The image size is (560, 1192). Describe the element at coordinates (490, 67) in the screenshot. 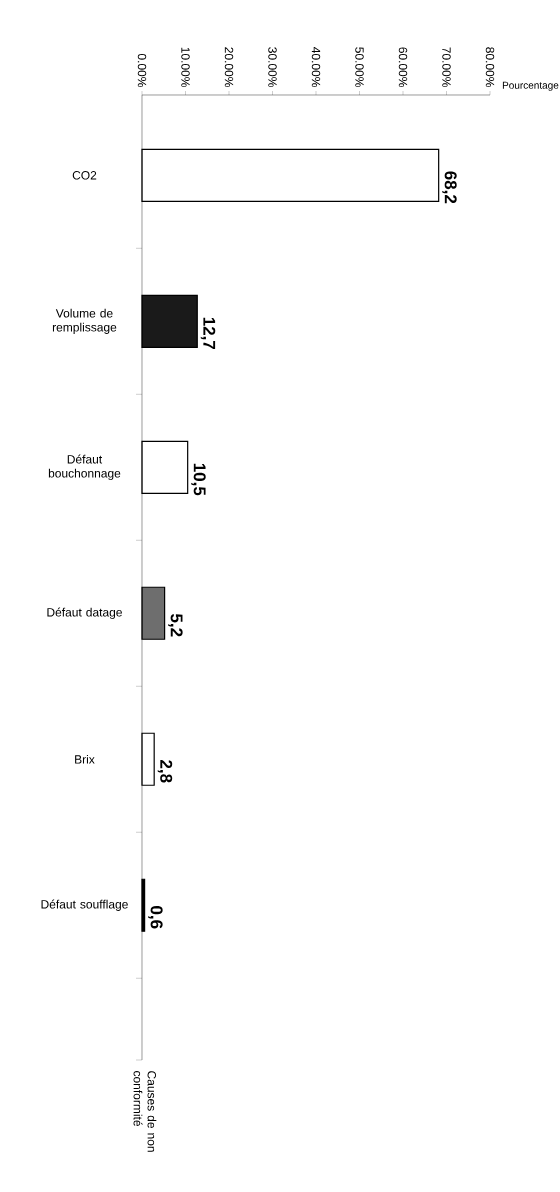

I see `x-tick-label: 80.00%` at that location.